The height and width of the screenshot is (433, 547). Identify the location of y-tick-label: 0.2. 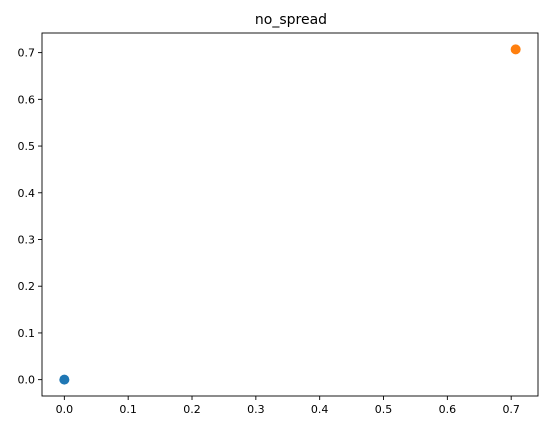
(27, 286).